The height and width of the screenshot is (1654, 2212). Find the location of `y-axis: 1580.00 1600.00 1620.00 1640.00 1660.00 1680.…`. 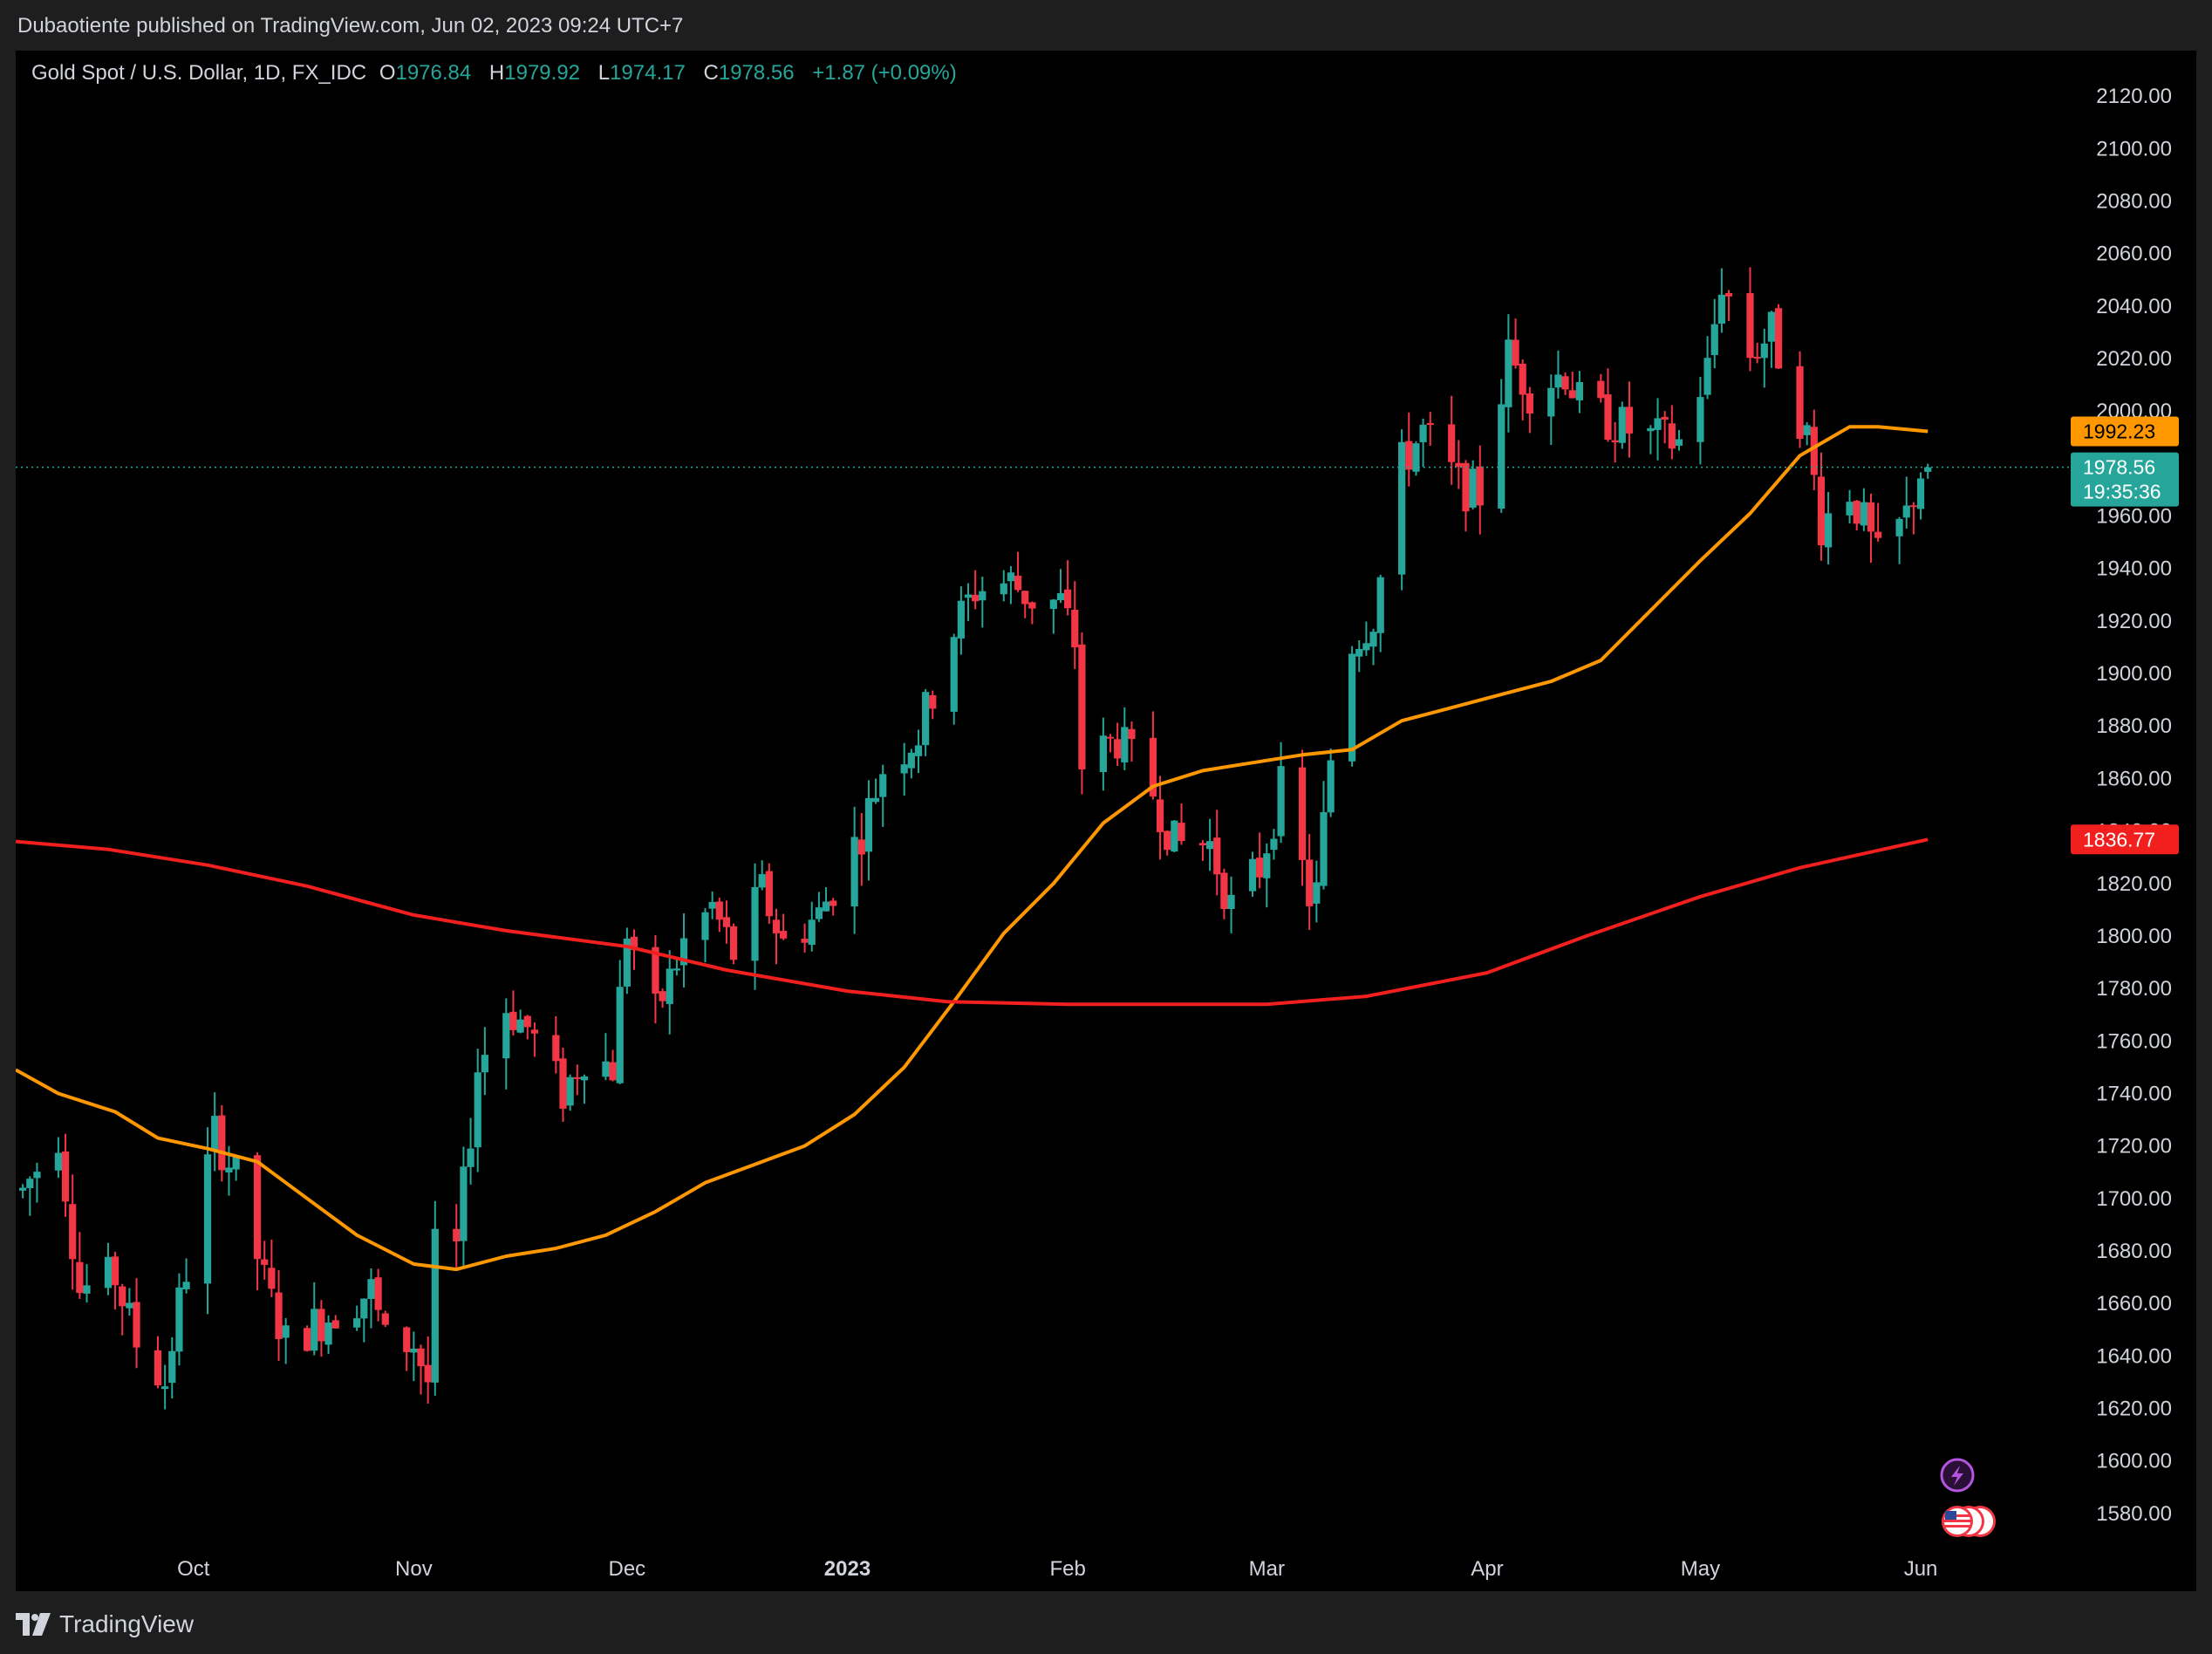

y-axis: 1580.00 1600.00 1620.00 1640.00 1660.00 1680.… is located at coordinates (2134, 805).